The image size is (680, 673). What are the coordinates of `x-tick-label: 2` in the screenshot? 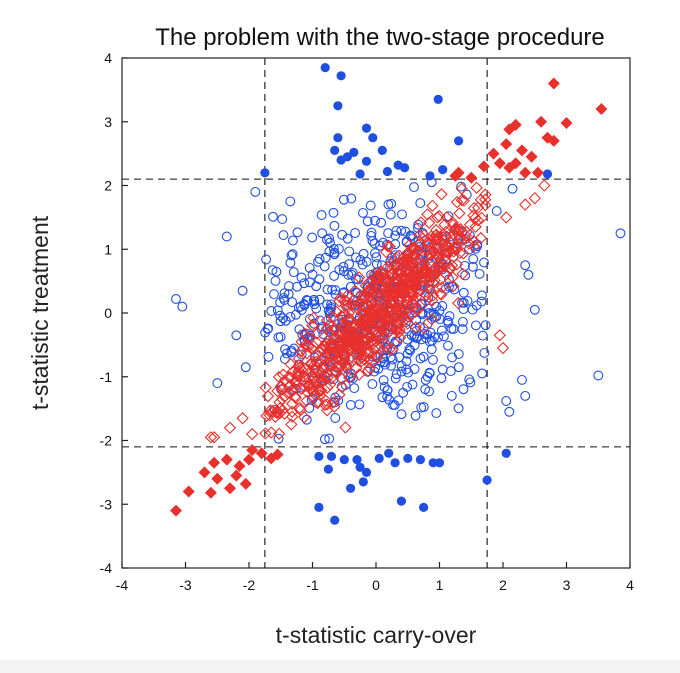 It's located at (503, 585).